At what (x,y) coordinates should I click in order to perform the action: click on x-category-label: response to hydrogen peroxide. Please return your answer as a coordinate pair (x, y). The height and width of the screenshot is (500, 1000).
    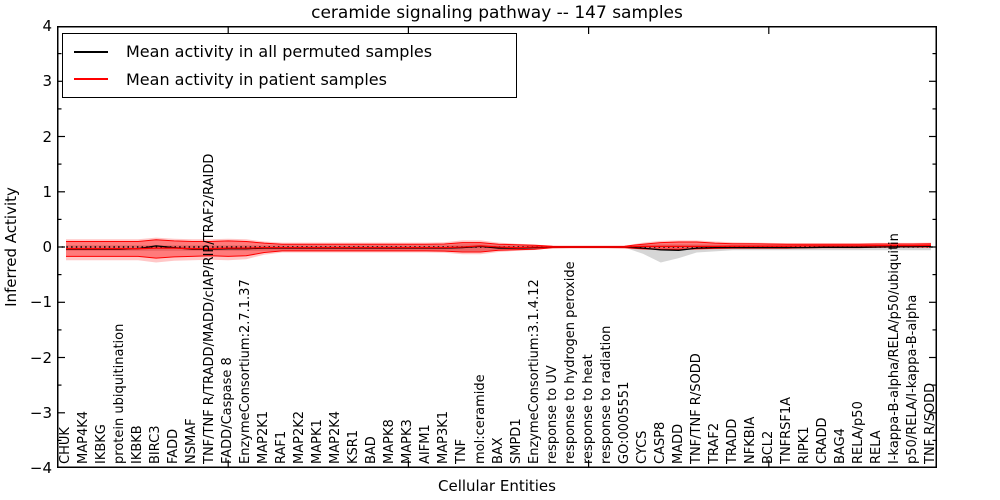
    Looking at the image, I should click on (570, 362).